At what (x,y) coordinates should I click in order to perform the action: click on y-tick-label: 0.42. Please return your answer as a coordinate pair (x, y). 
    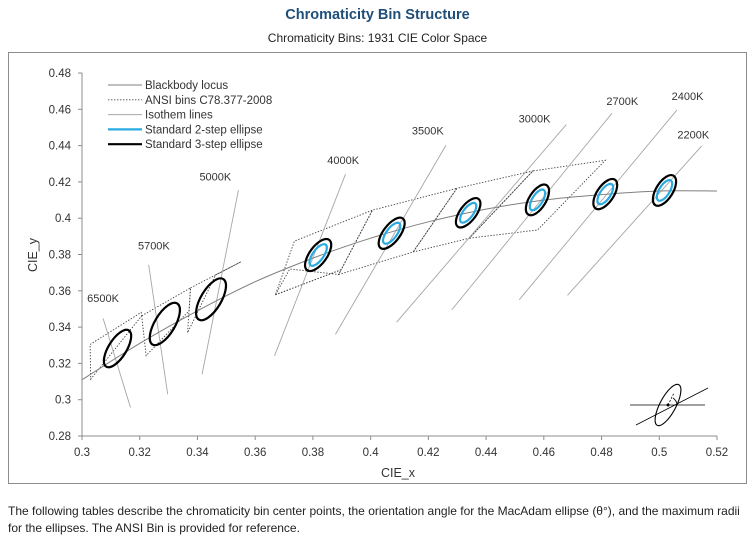
    Looking at the image, I should click on (60, 183).